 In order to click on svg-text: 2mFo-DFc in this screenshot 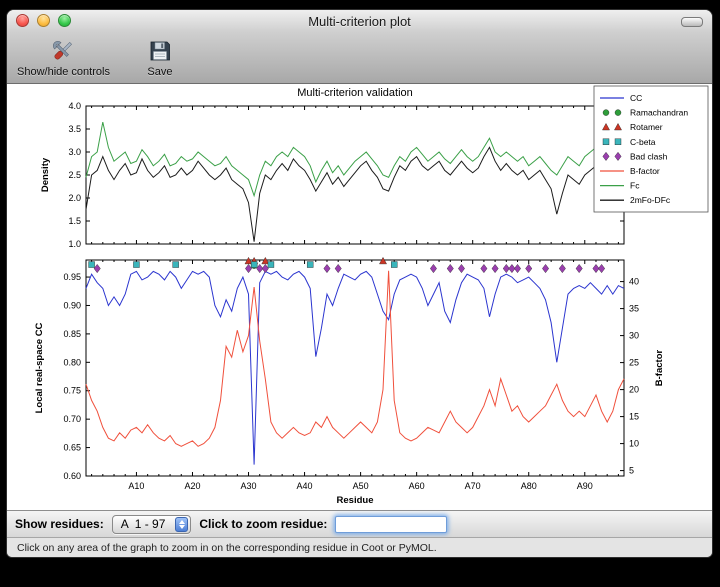, I will do `click(650, 200)`.